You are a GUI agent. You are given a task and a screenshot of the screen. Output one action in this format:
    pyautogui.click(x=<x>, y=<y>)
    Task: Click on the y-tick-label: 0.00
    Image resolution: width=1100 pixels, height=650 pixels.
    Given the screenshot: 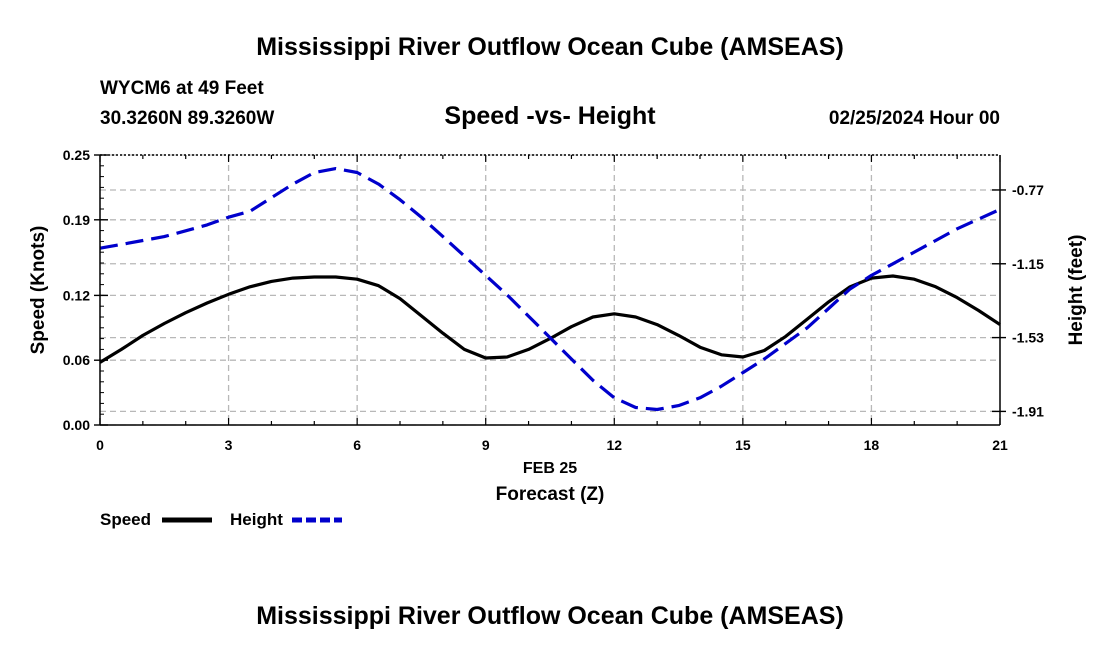 What is the action you would take?
    pyautogui.click(x=76, y=425)
    